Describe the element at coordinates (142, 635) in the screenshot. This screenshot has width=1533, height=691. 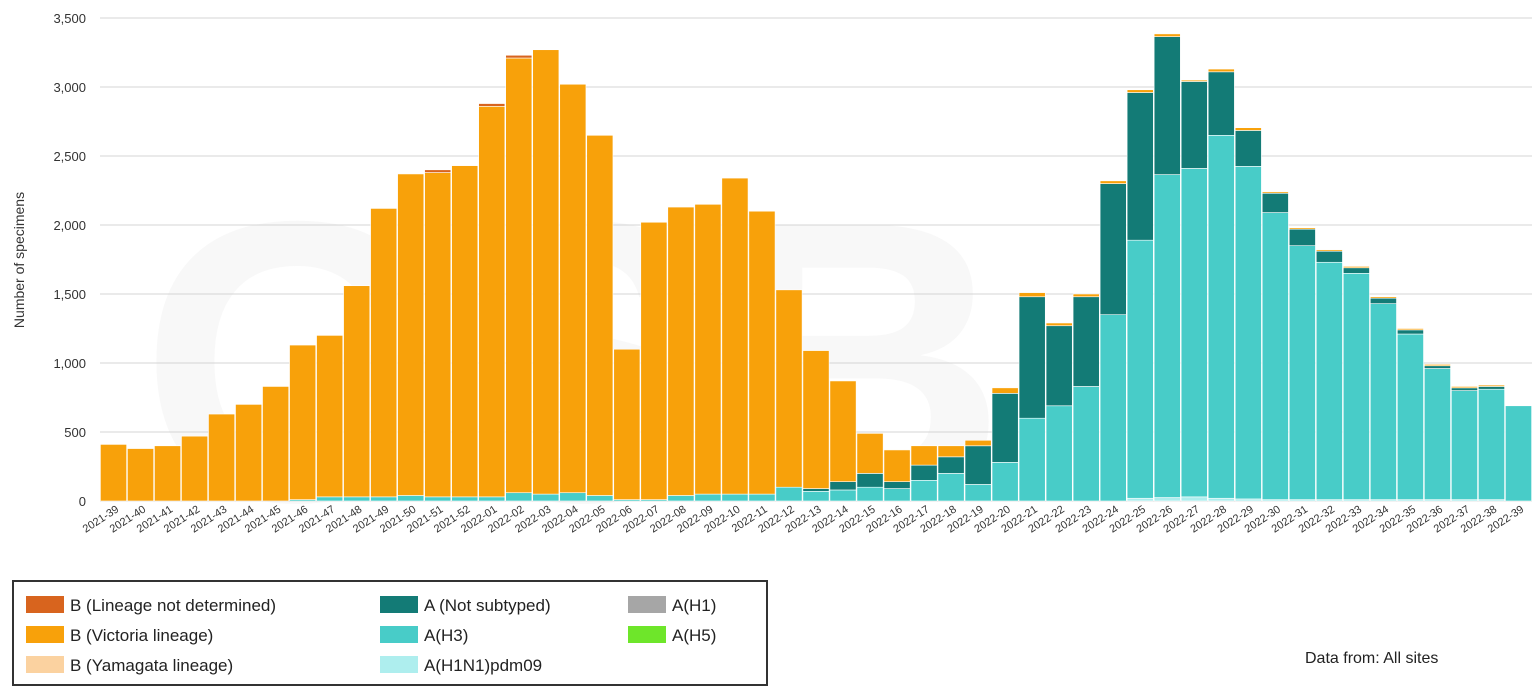
I see `legend-label: B (Victoria lineage)` at that location.